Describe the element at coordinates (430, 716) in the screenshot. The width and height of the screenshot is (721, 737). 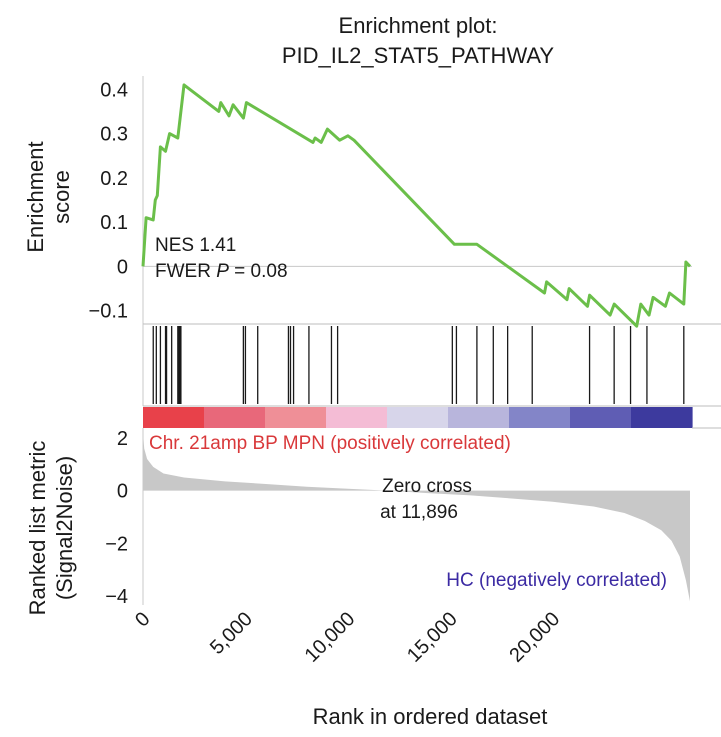
I see `x-axis-label: Rank in ordered dataset` at that location.